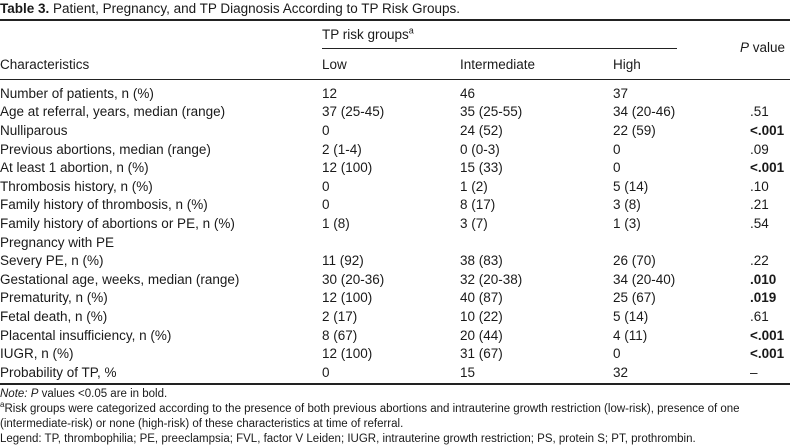  I want to click on p-value-cell: –, so click(756, 372).